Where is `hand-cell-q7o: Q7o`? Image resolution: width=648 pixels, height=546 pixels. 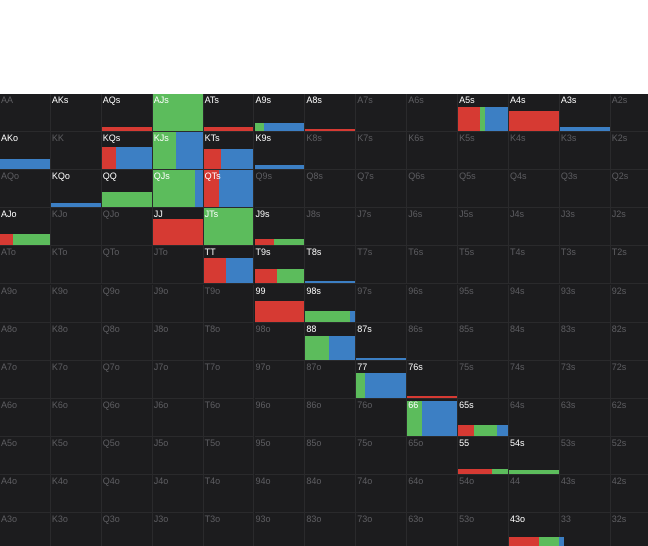
hand-cell-q7o: Q7o is located at coordinates (127, 379).